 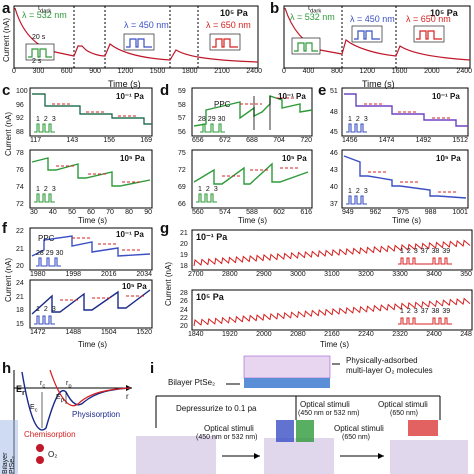 I want to click on panel-a-letter: a, so click(x=6, y=8).